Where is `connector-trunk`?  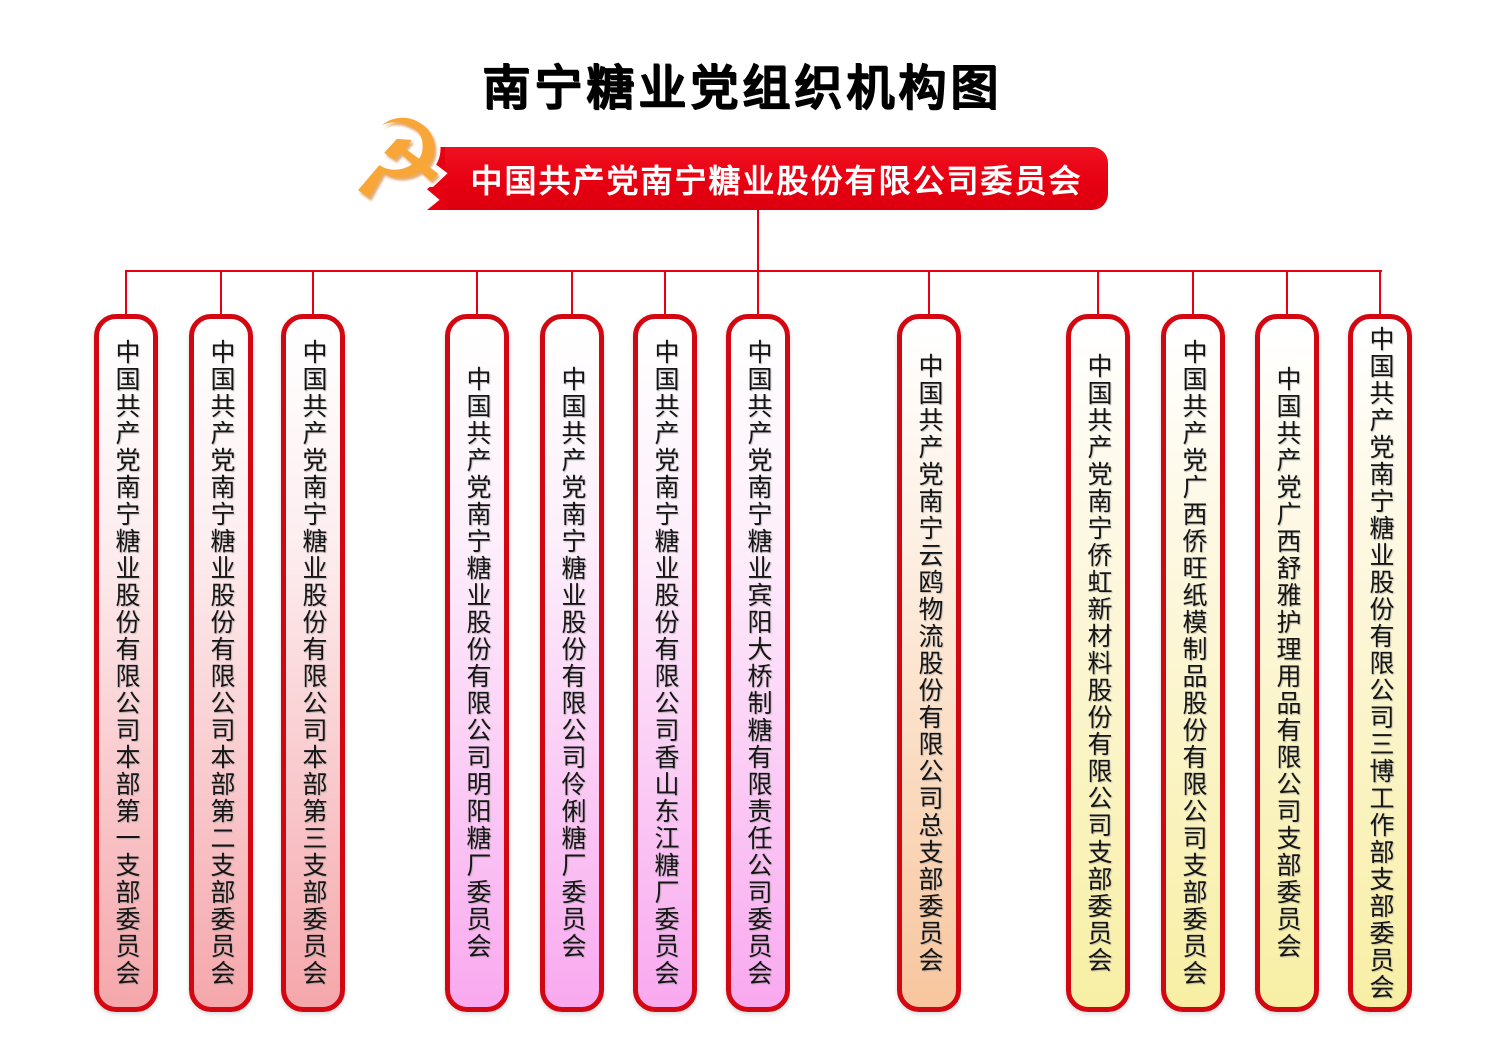
connector-trunk is located at coordinates (758, 240).